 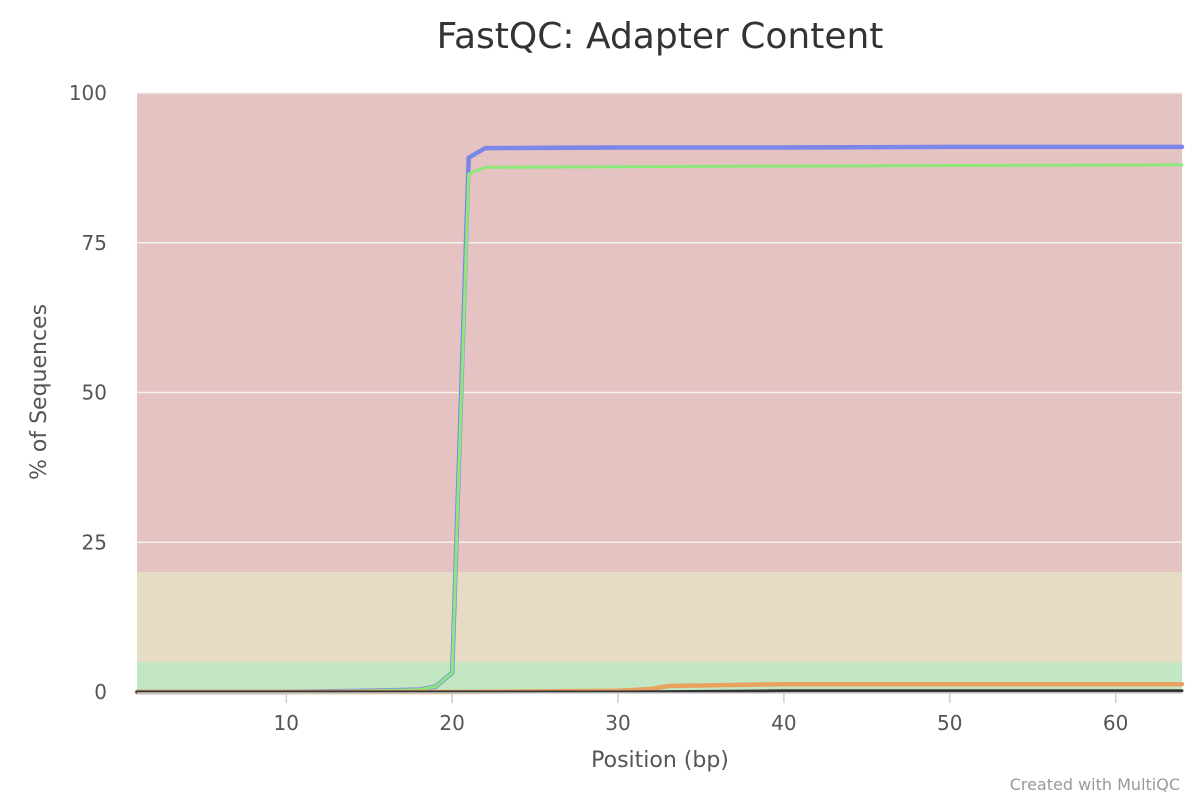 What do you see at coordinates (701, 714) in the screenshot?
I see `x-tick-labels: 10 20 30 40 50 60` at bounding box center [701, 714].